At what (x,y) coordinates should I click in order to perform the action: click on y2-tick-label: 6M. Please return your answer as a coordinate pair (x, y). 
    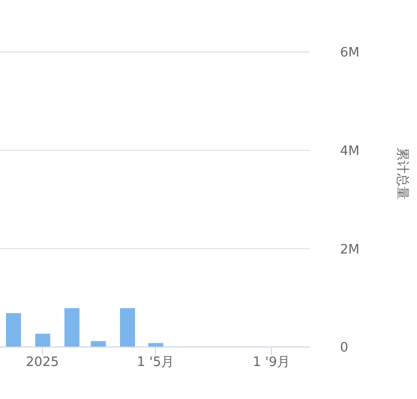
    Looking at the image, I should click on (350, 53).